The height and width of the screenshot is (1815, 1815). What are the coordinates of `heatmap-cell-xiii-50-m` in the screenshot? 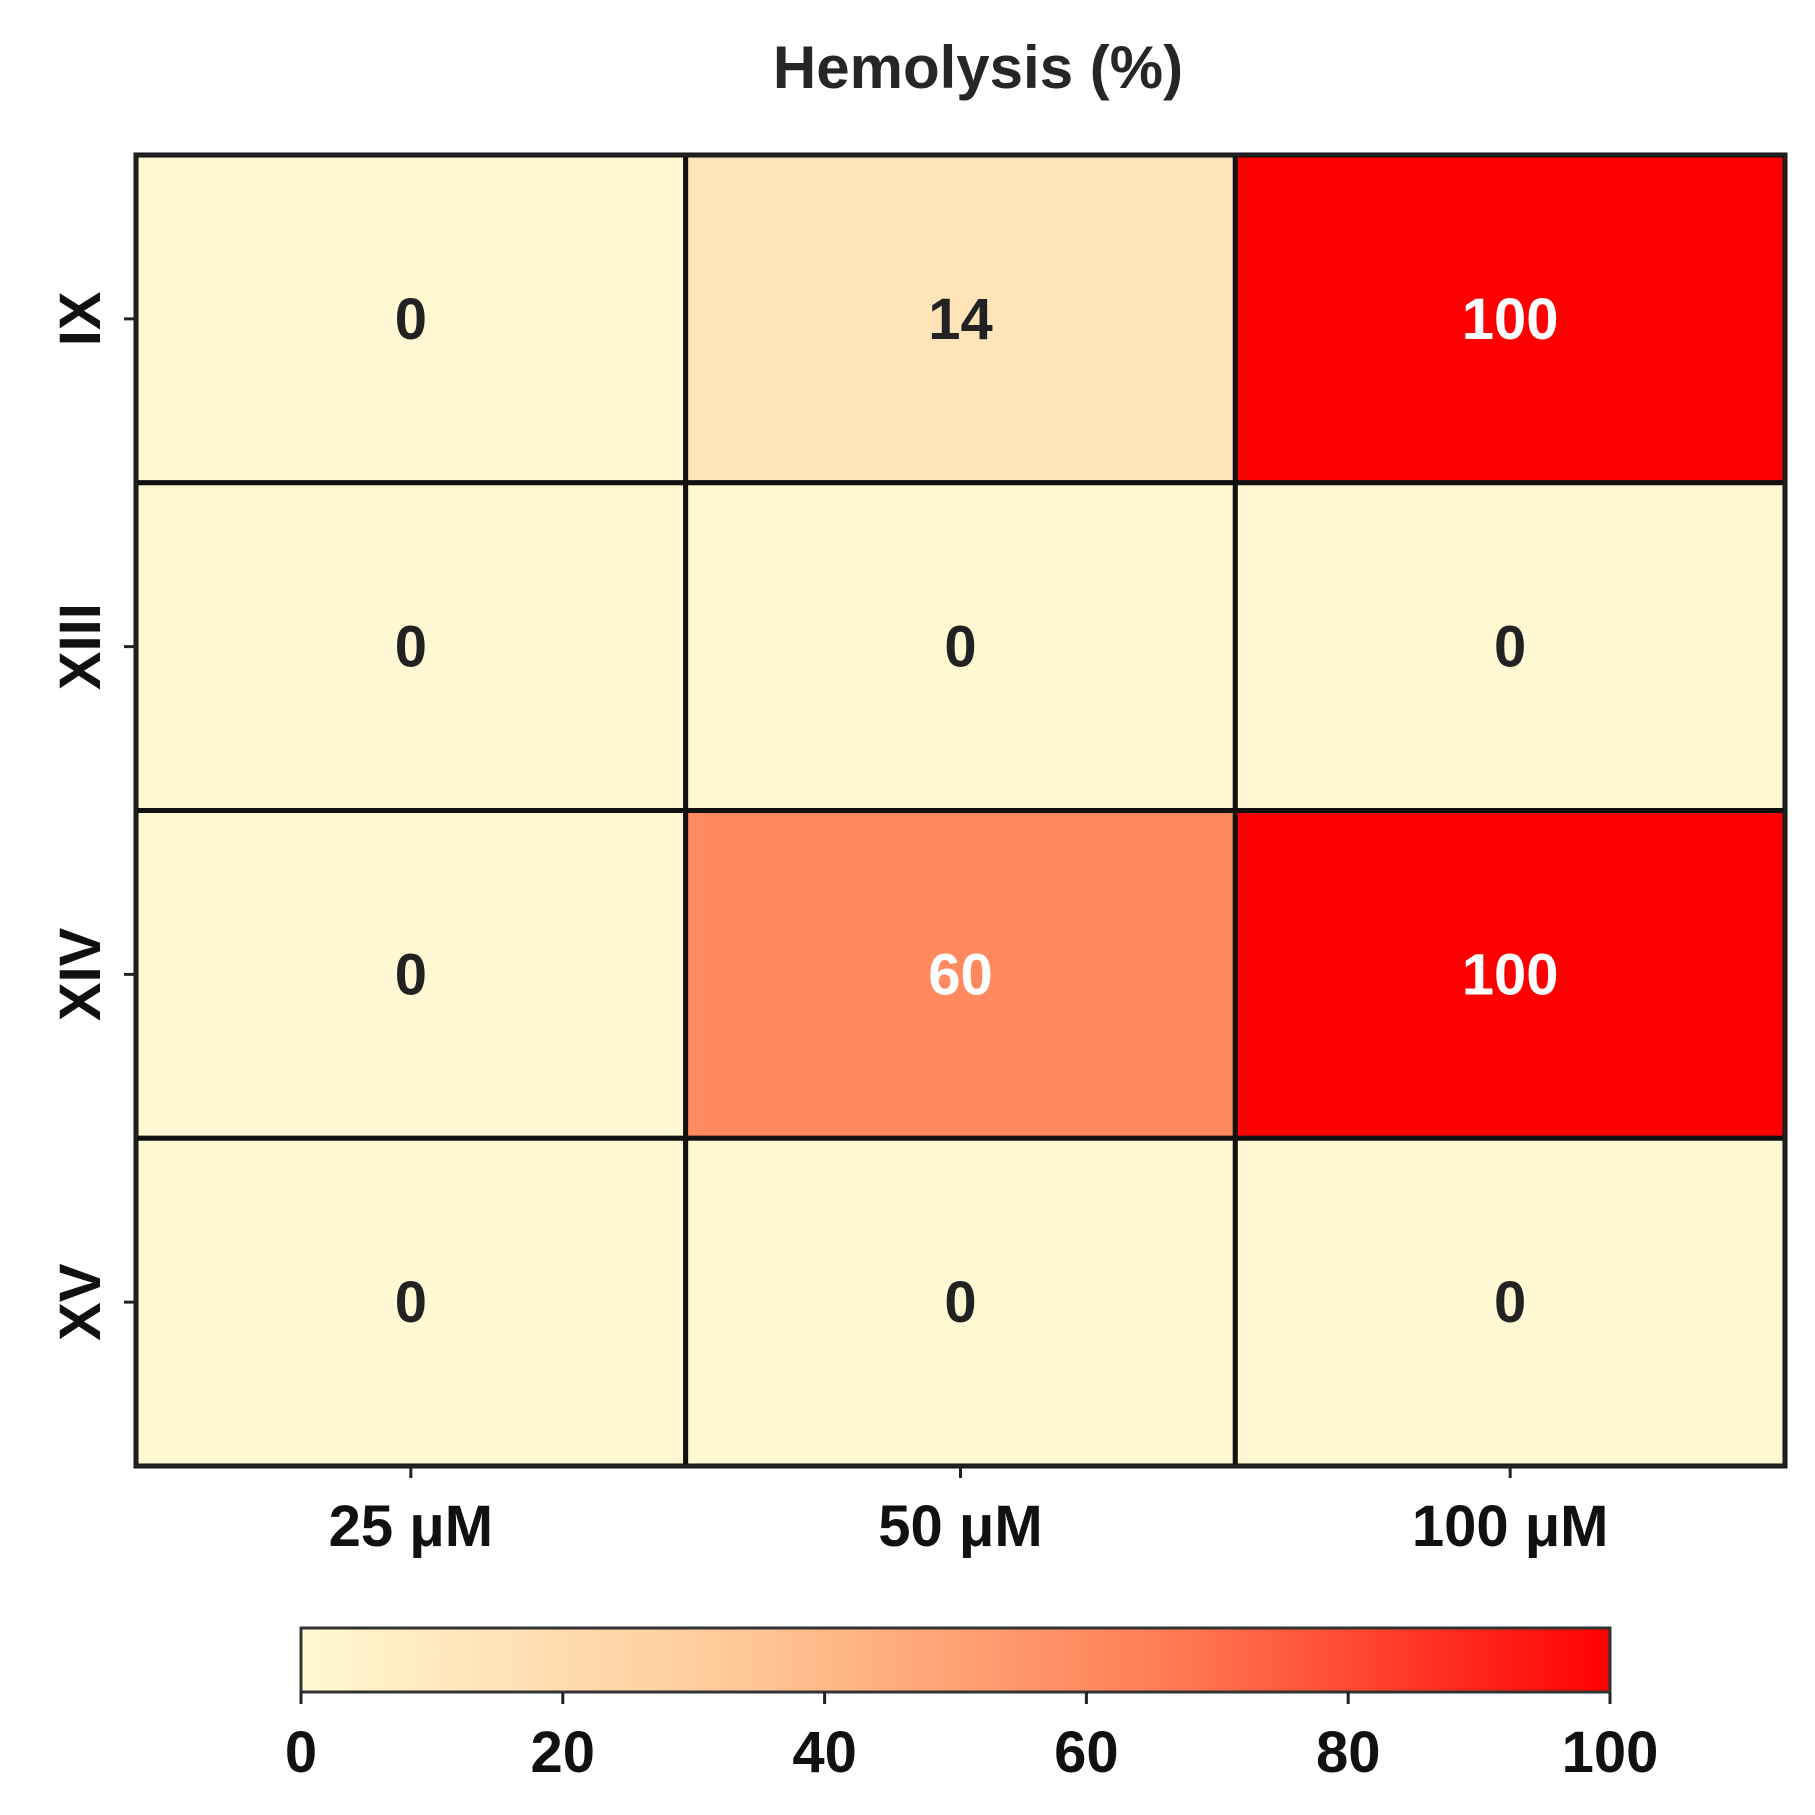 It's located at (960, 646).